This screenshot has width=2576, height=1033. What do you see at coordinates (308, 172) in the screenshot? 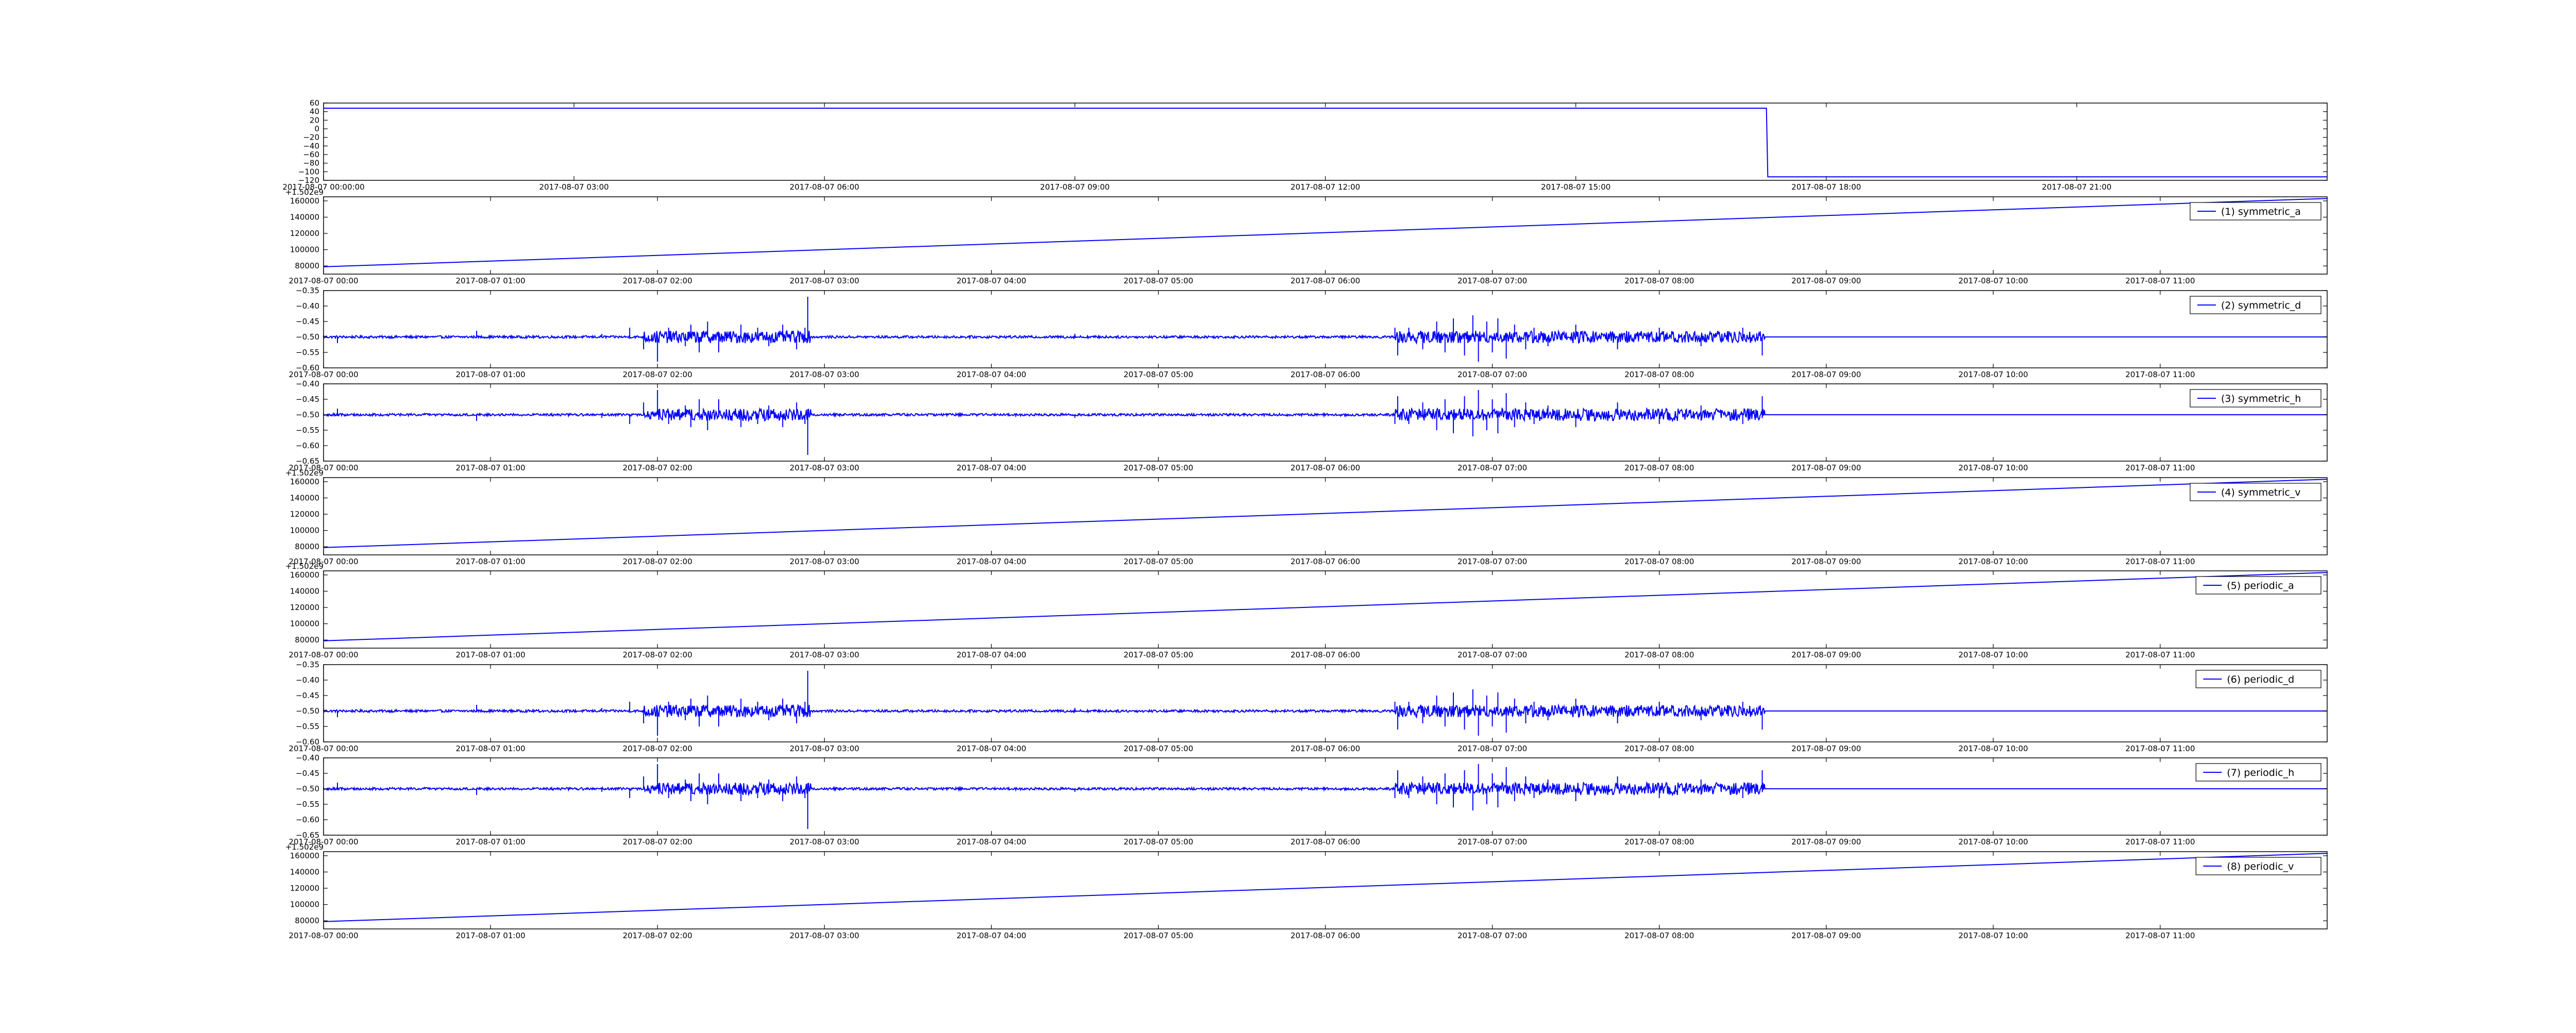
I see `y-tick-label: −100` at bounding box center [308, 172].